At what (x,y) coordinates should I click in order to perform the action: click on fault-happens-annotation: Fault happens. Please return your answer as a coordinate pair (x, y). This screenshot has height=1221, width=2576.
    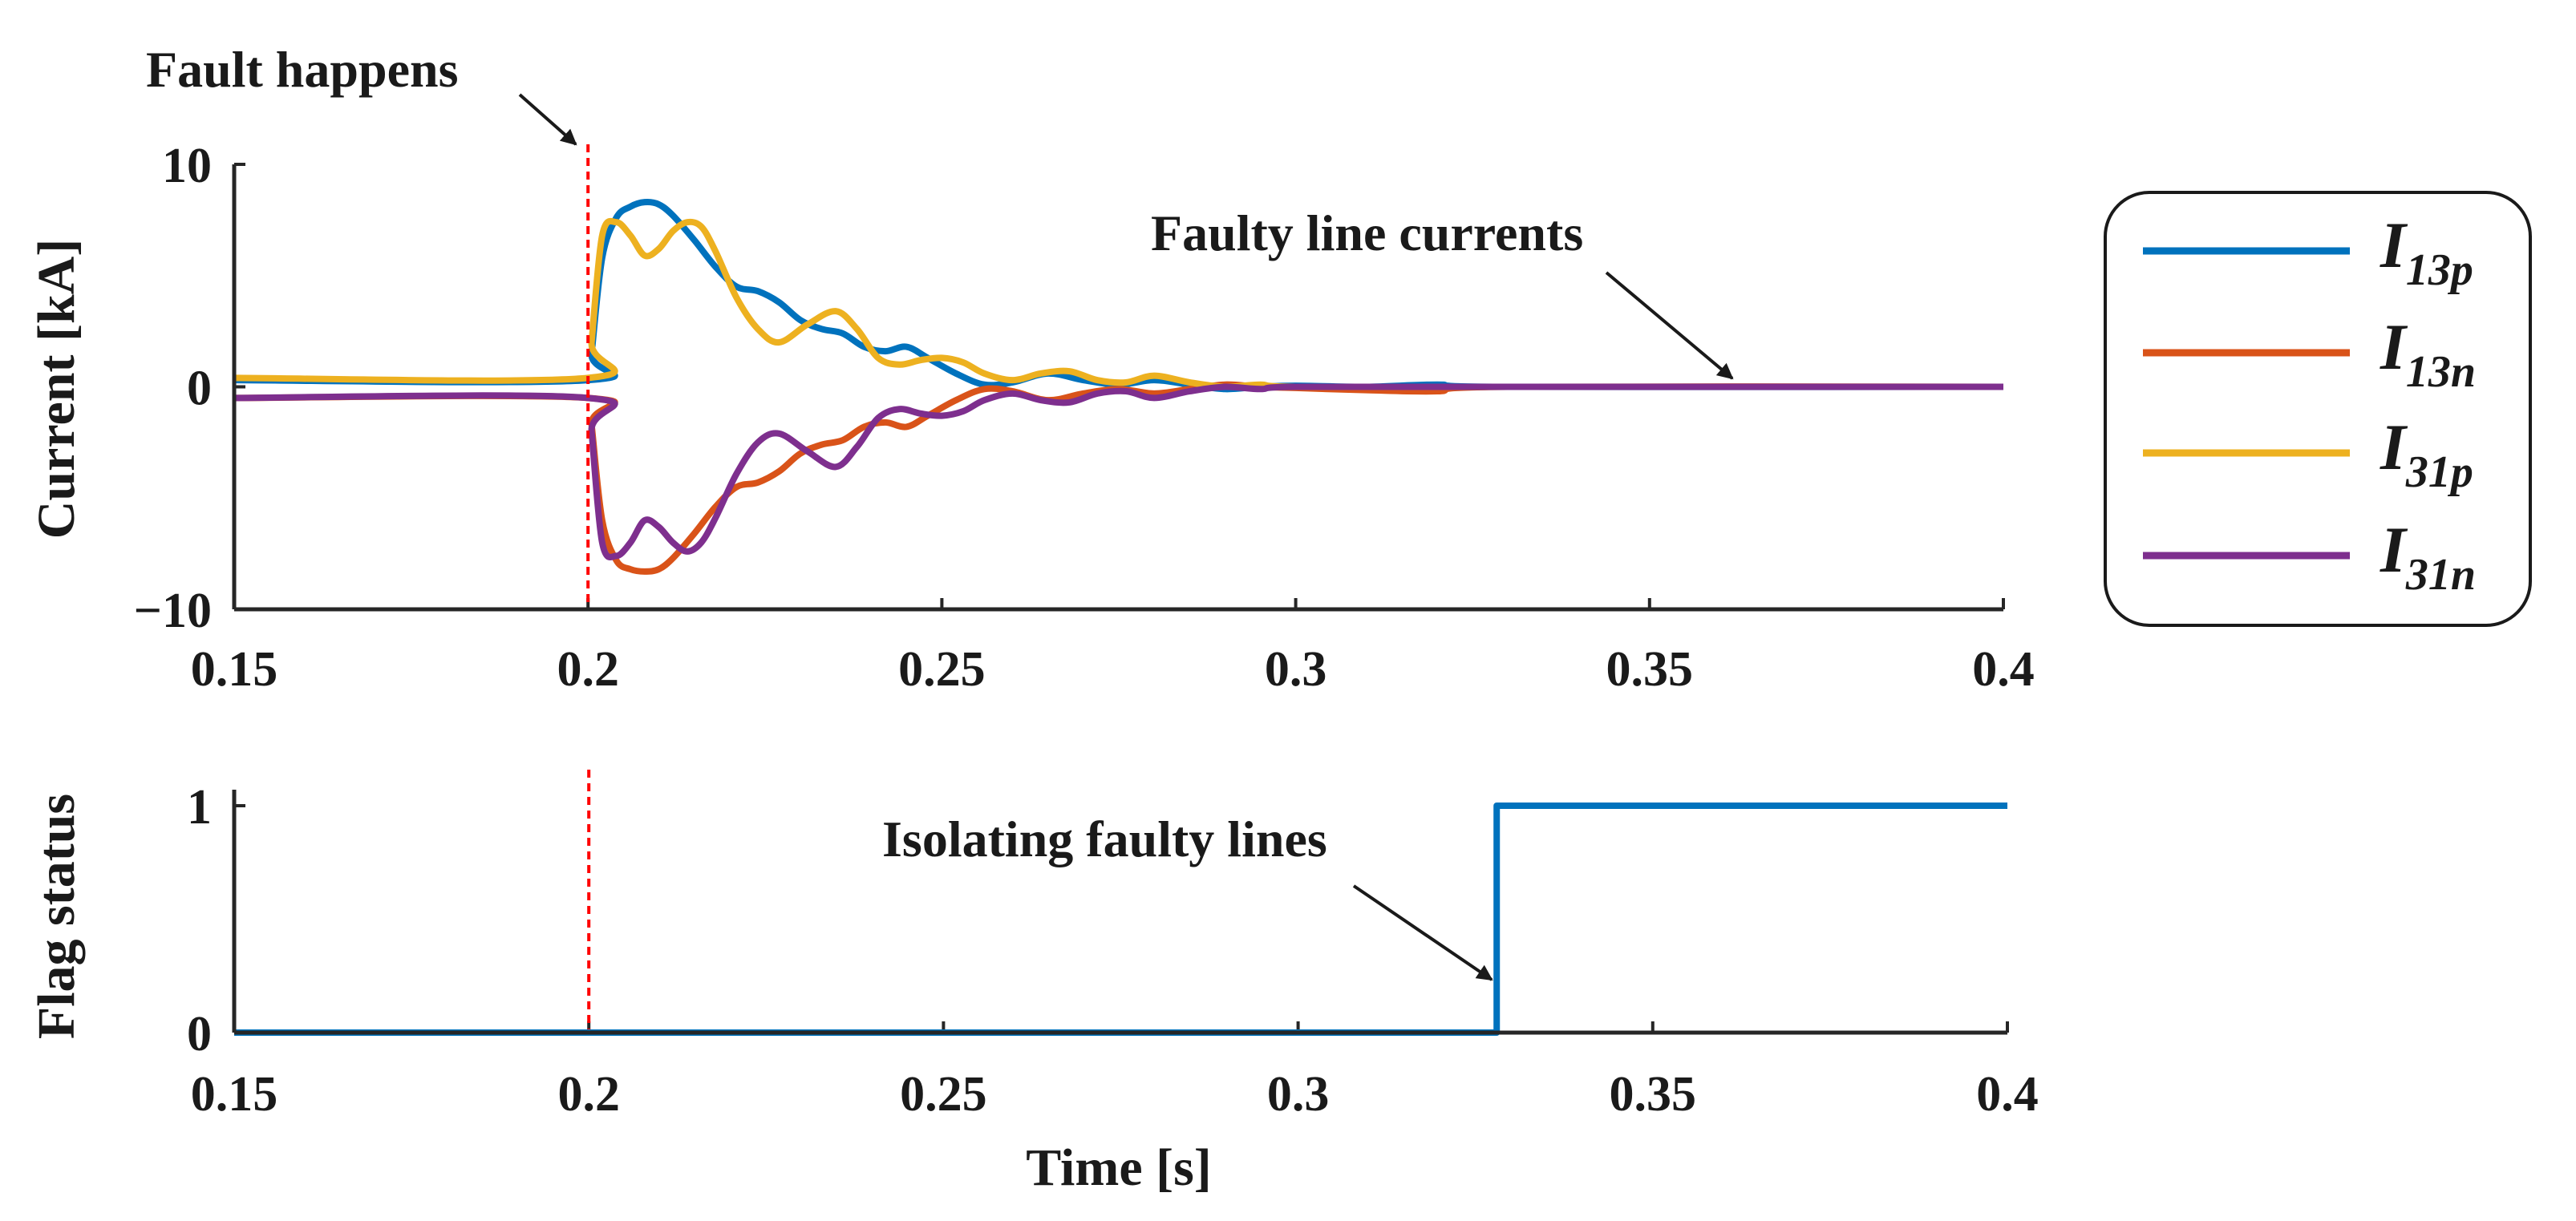
    Looking at the image, I should click on (302, 69).